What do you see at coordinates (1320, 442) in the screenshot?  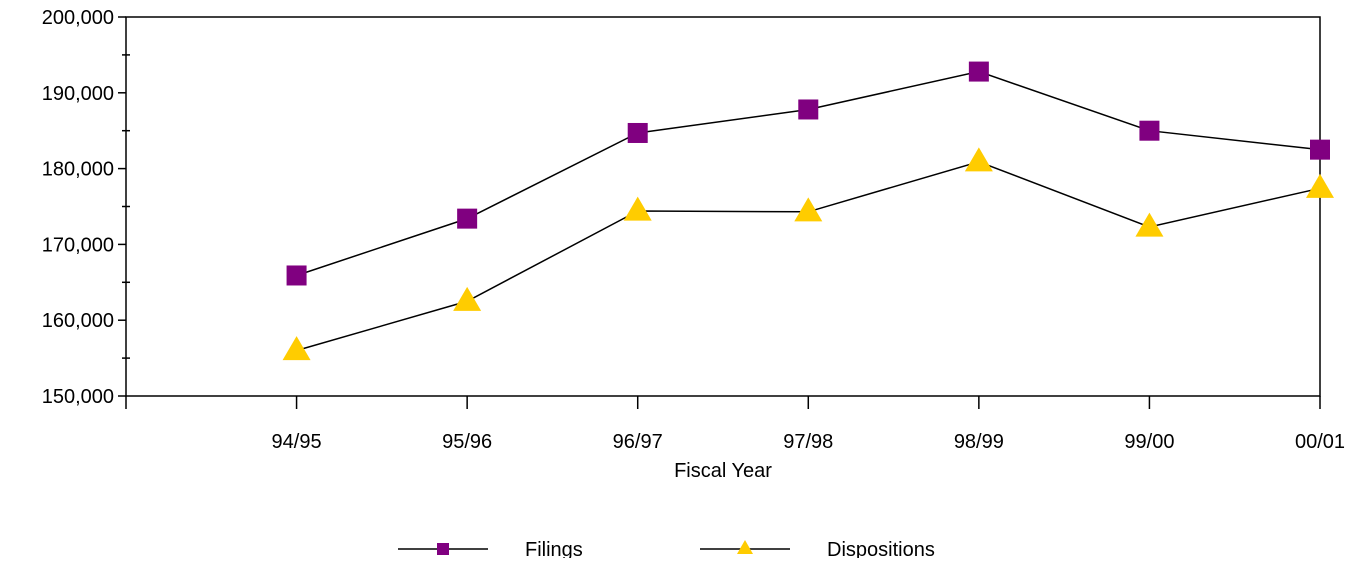 I see `x-tick-label: 00/01` at bounding box center [1320, 442].